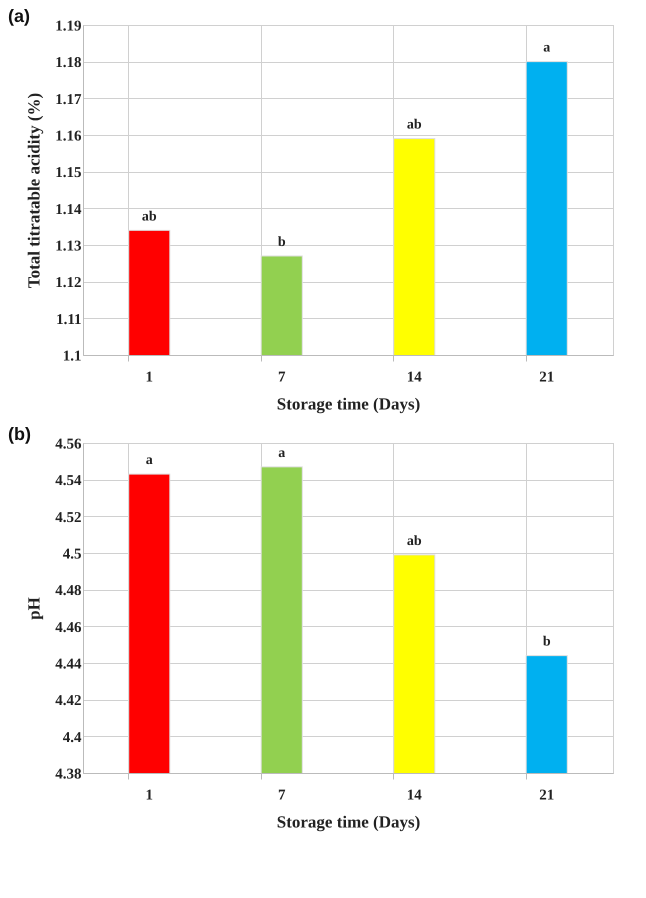 The height and width of the screenshot is (898, 646). What do you see at coordinates (68, 136) in the screenshot?
I see `y-tick-label: 1.16` at bounding box center [68, 136].